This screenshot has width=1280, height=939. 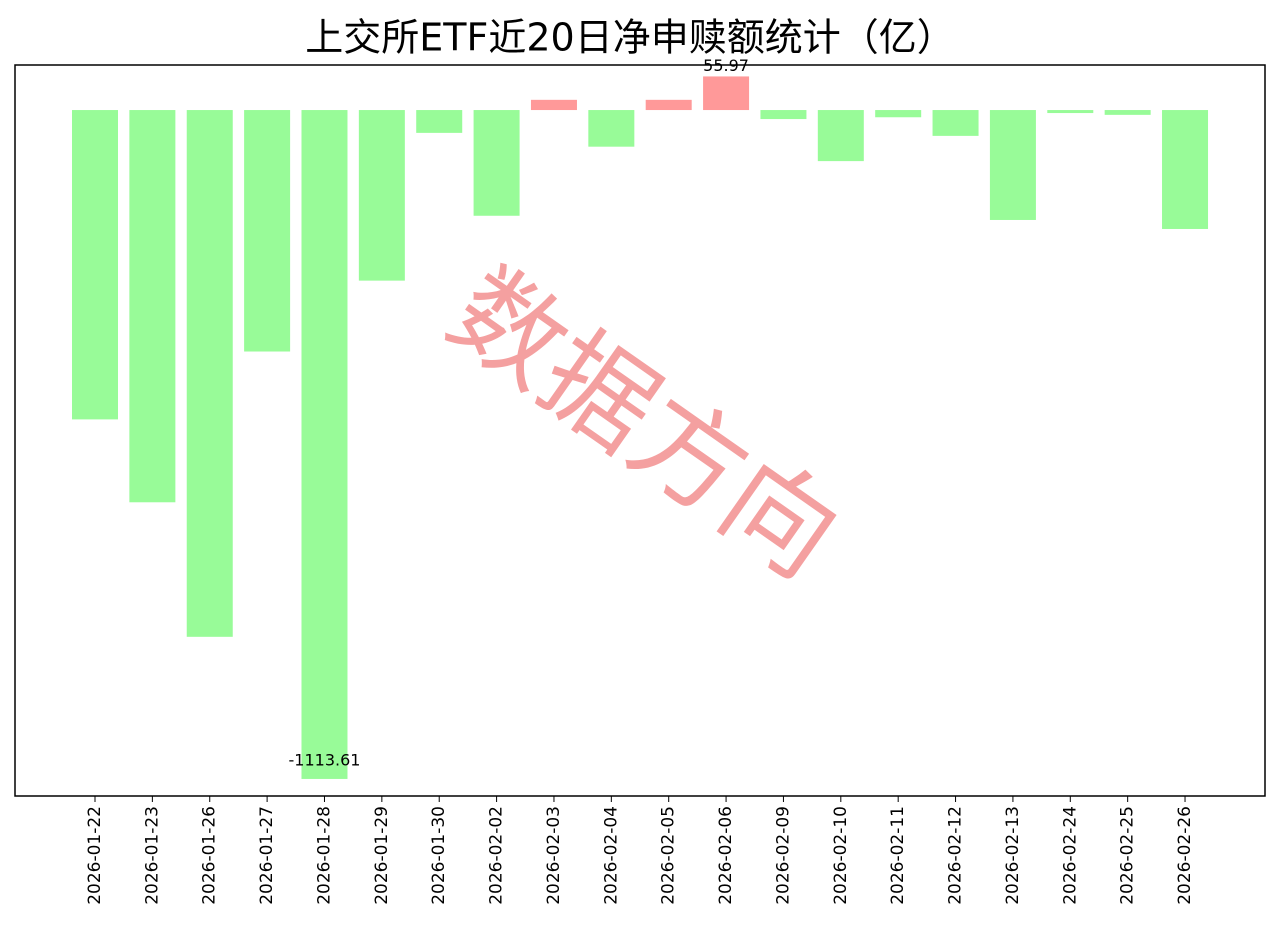 I want to click on x-tick-label: 2026-02-13, so click(x=1013, y=855).